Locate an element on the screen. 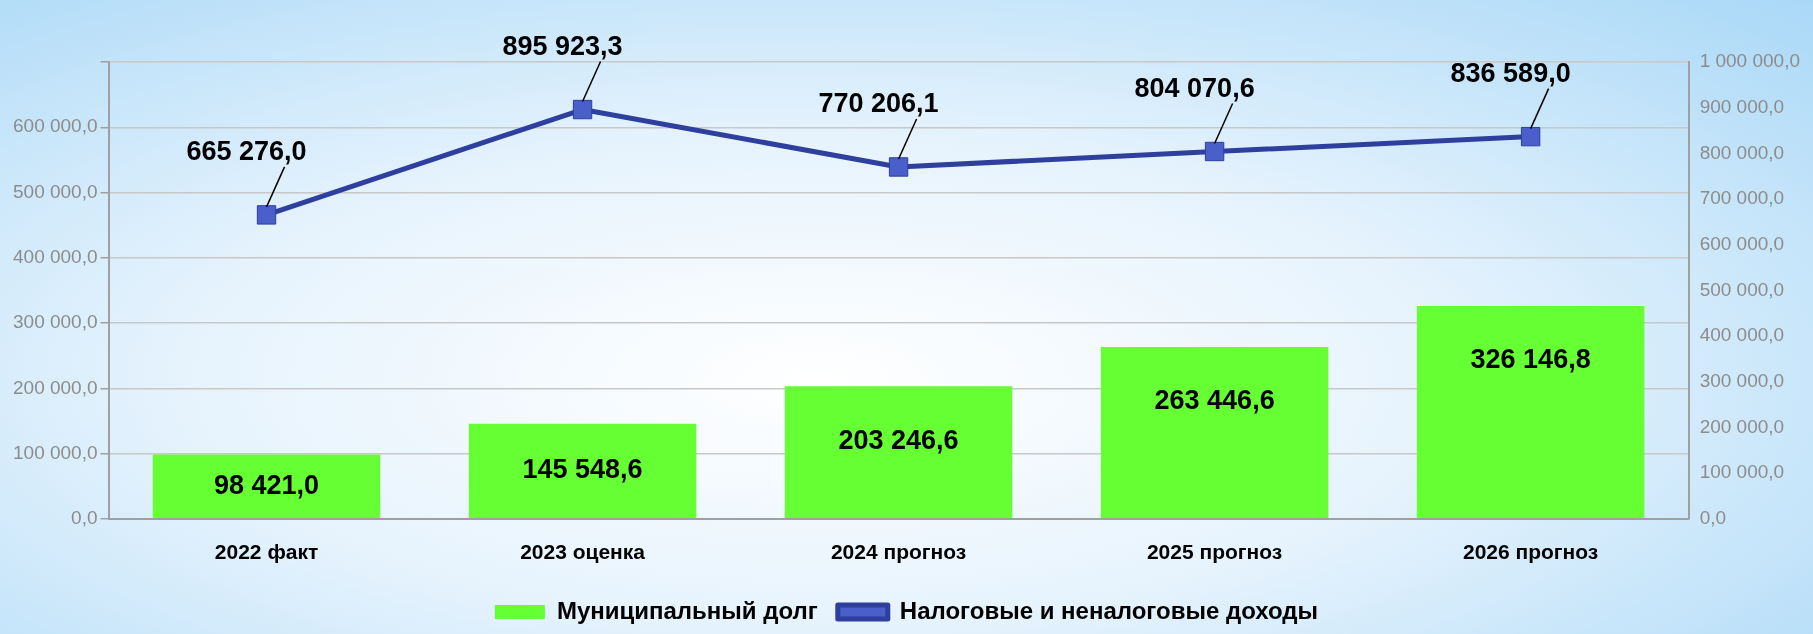 This screenshot has width=1813, height=634. y2-tick-label: 500 000,0 is located at coordinates (1742, 289).